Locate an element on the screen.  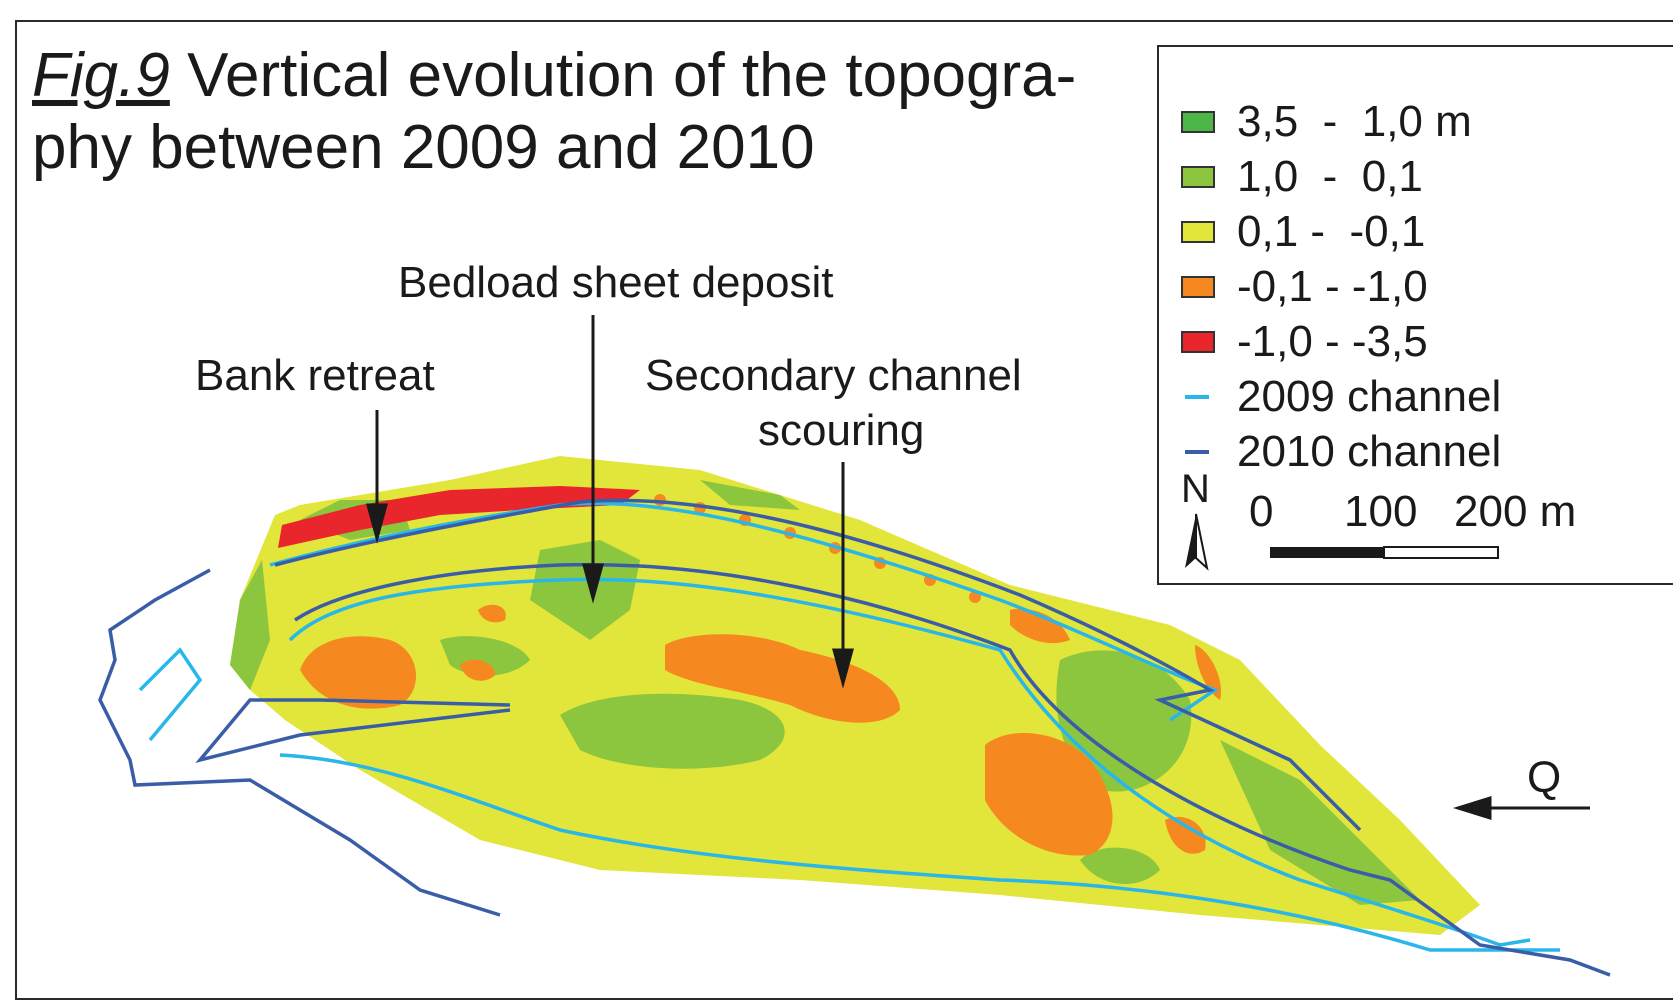
legend-item: -0,1 - -1,0 is located at coordinates (1304, 287).